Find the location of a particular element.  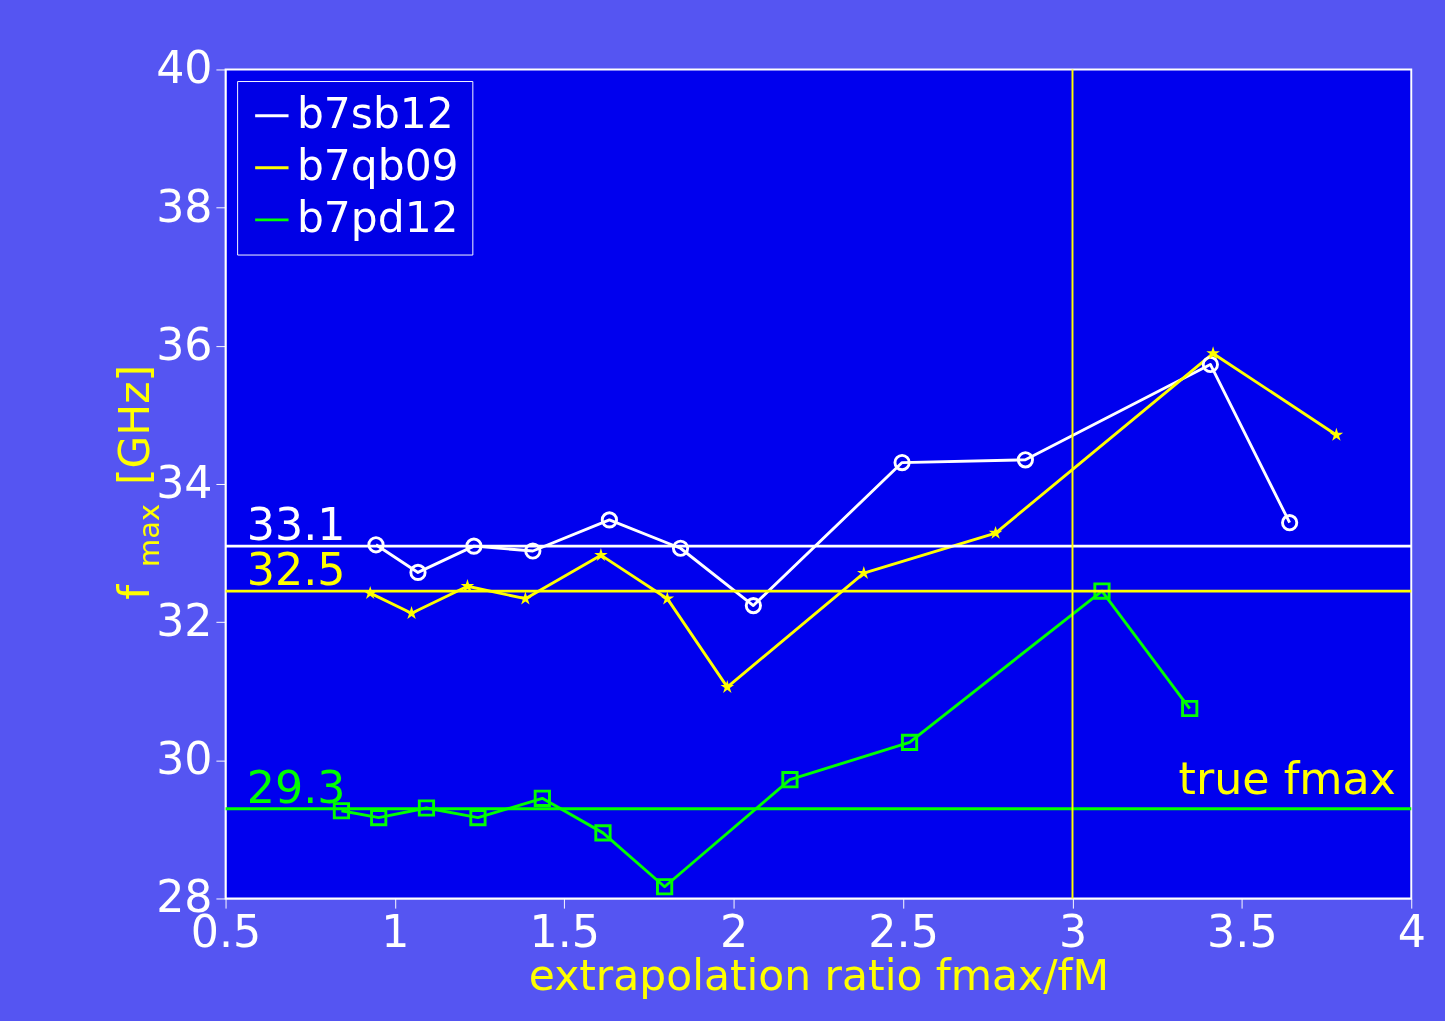

ref-line-label: true fmax is located at coordinates (1287, 778).